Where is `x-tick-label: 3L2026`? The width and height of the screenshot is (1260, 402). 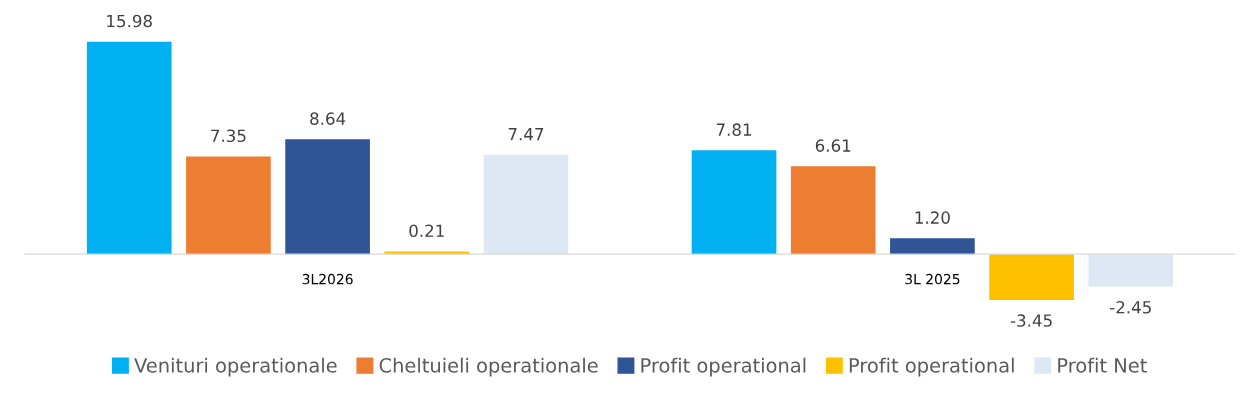 x-tick-label: 3L2026 is located at coordinates (327, 279).